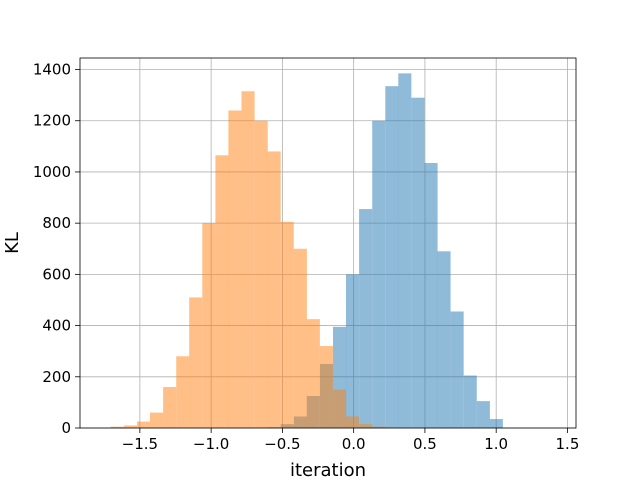 Image resolution: width=640 pixels, height=480 pixels. What do you see at coordinates (56, 274) in the screenshot?
I see `y-tick-label: 600` at bounding box center [56, 274].